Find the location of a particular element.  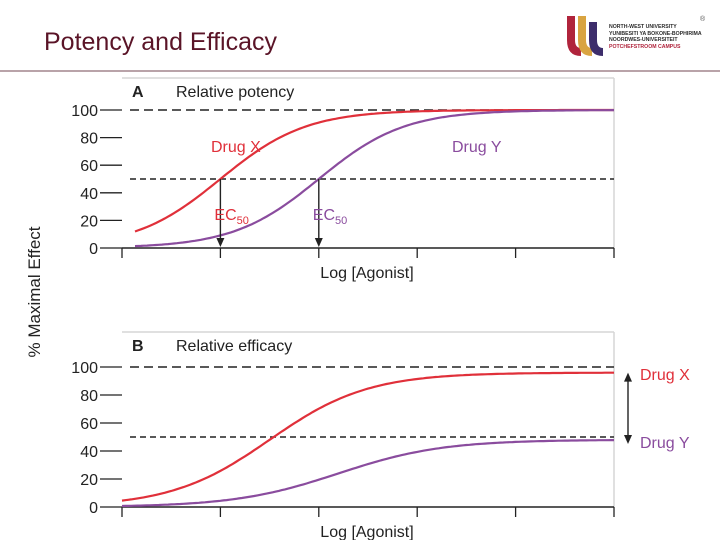

slide-title: Potency and Efficacy is located at coordinates (161, 42).